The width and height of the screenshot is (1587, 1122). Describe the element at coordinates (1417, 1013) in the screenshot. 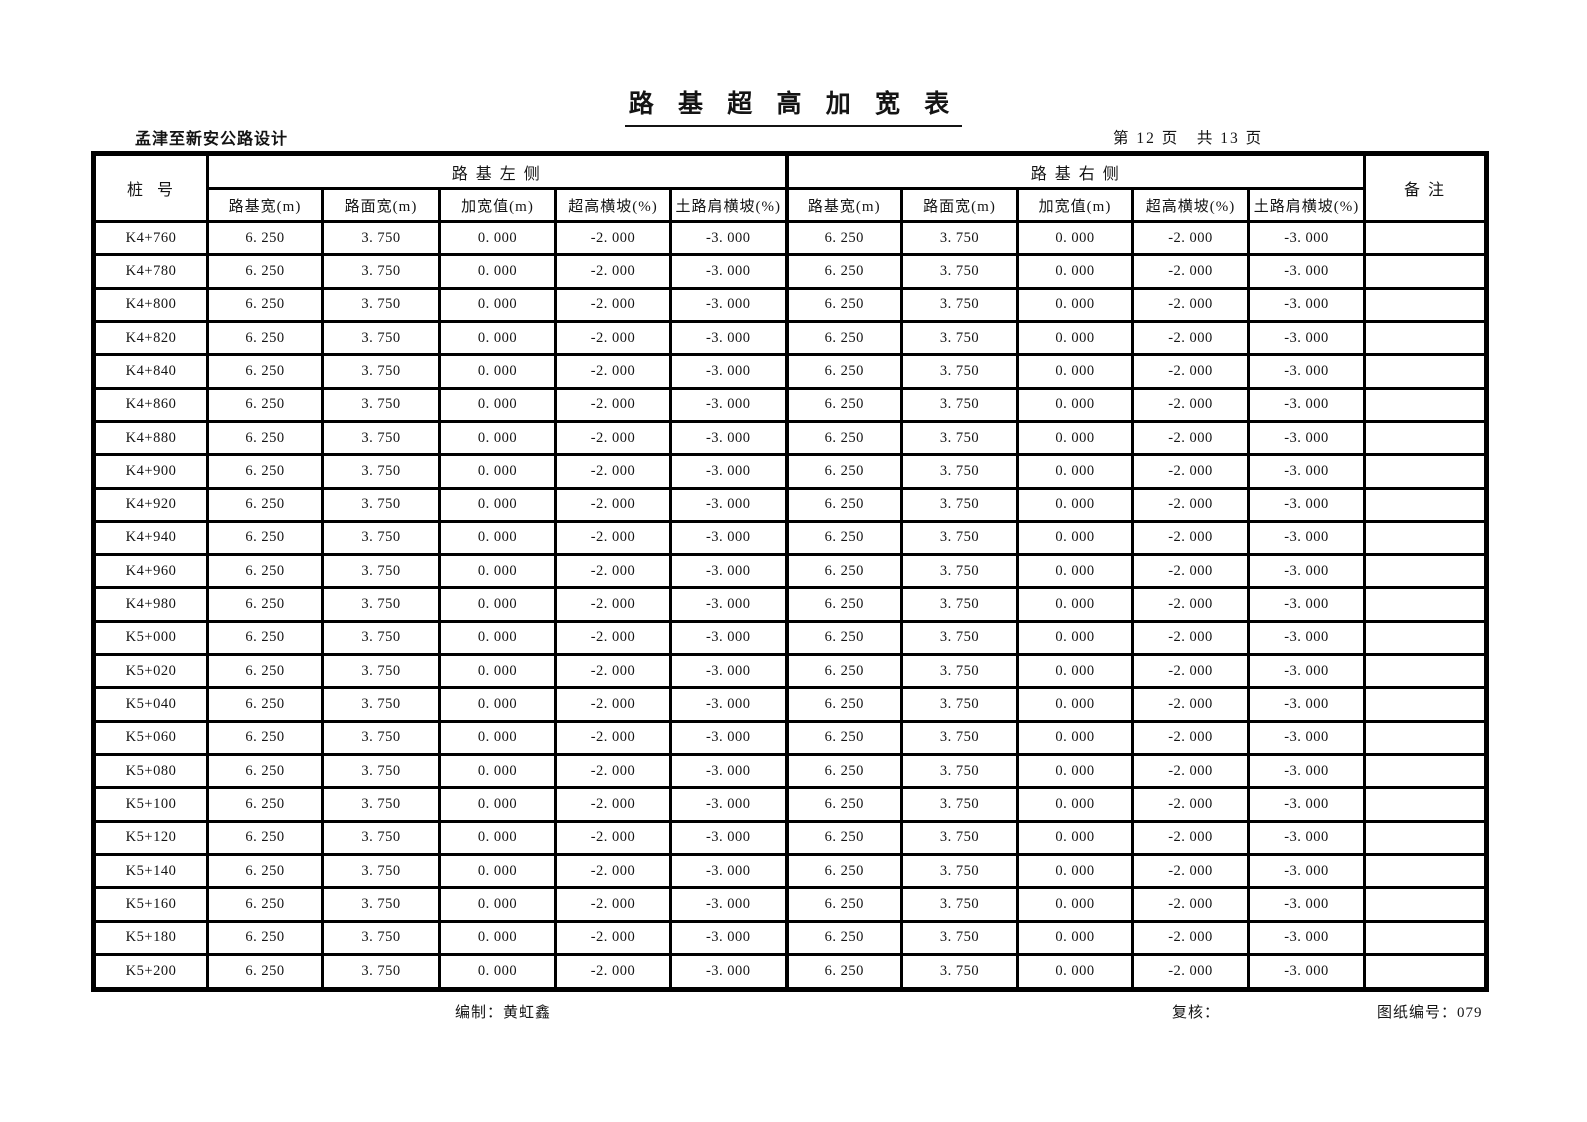

I see `drawing-no-label: 图纸编号：` at that location.